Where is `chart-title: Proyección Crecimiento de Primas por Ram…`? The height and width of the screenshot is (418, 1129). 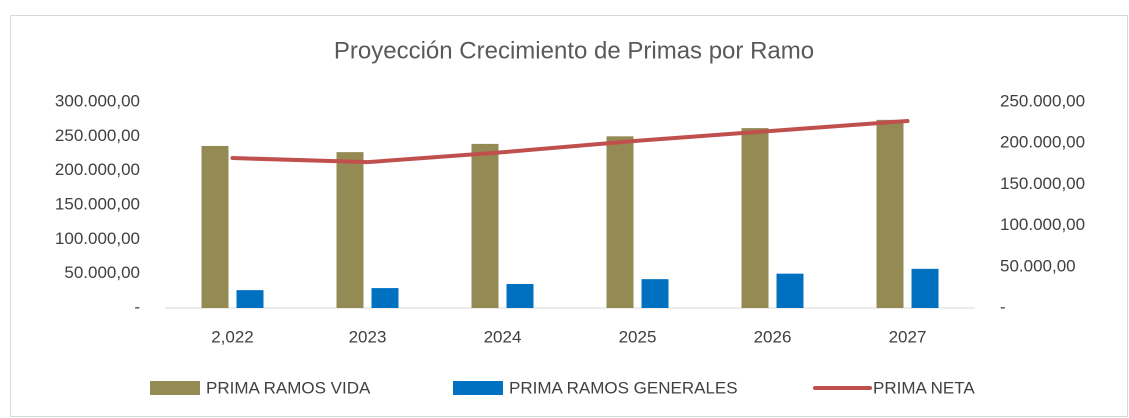 chart-title: Proyección Crecimiento de Primas por Ram… is located at coordinates (574, 50).